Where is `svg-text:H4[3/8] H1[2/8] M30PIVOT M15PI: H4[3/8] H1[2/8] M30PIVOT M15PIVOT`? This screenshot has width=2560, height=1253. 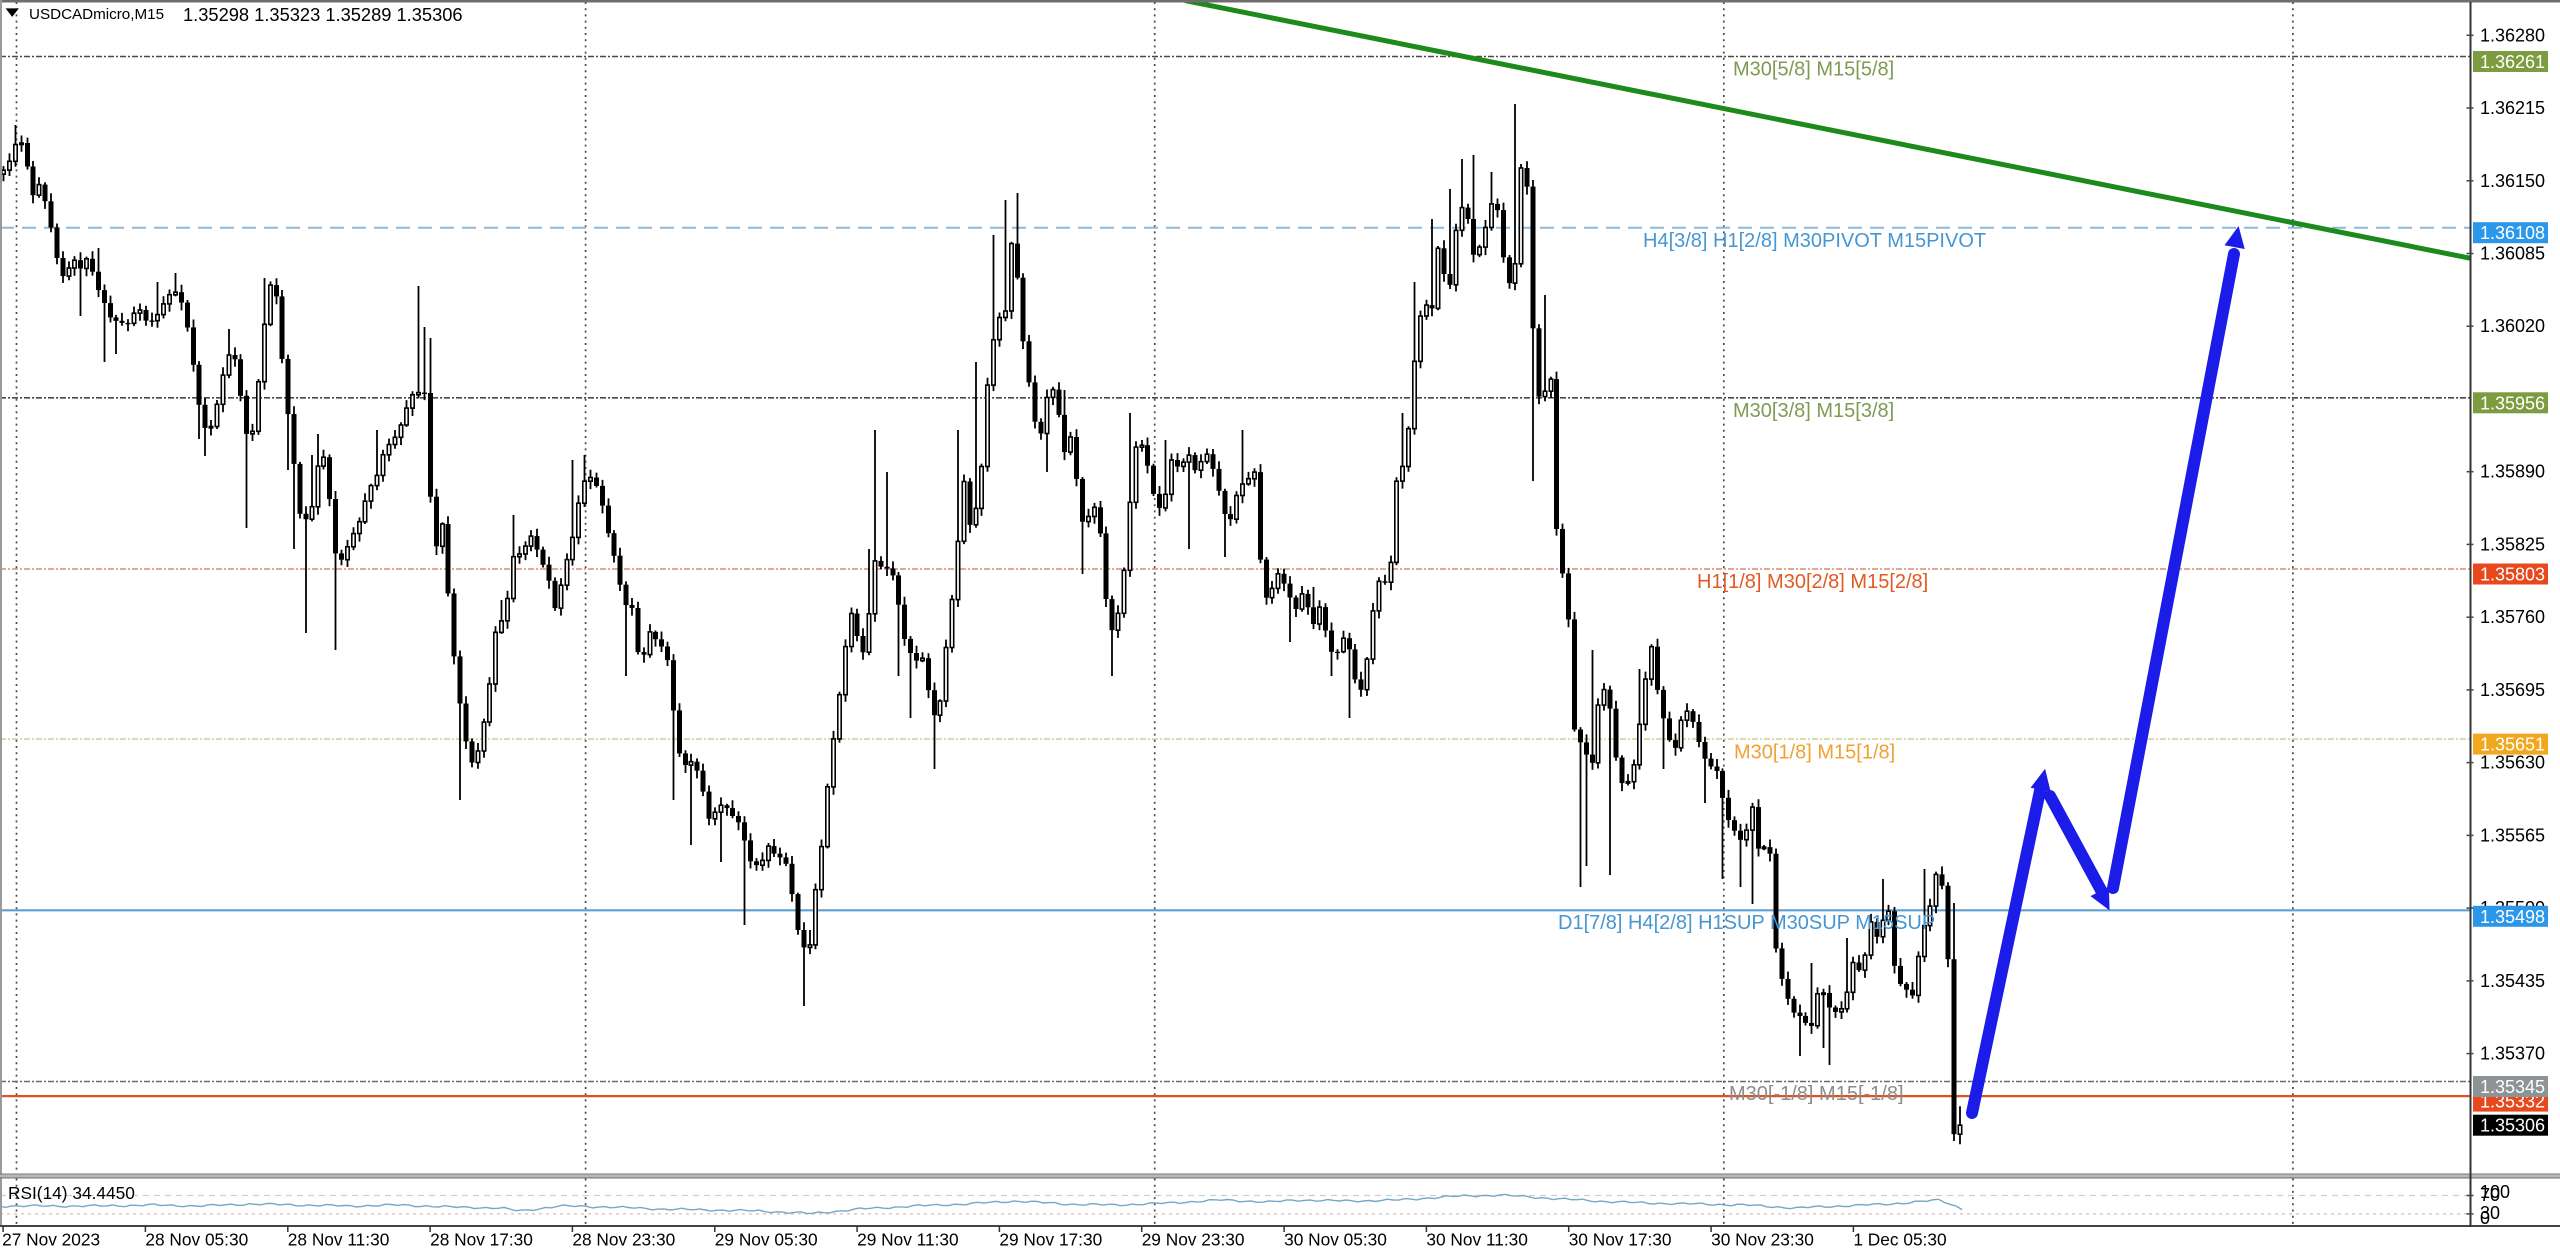
svg-text:H4[3/8] H1[2/8] M30PIVOT M15PI: H4[3/8] H1[2/8] M30PIVOT M15PIVOT is located at coordinates (1814, 241).